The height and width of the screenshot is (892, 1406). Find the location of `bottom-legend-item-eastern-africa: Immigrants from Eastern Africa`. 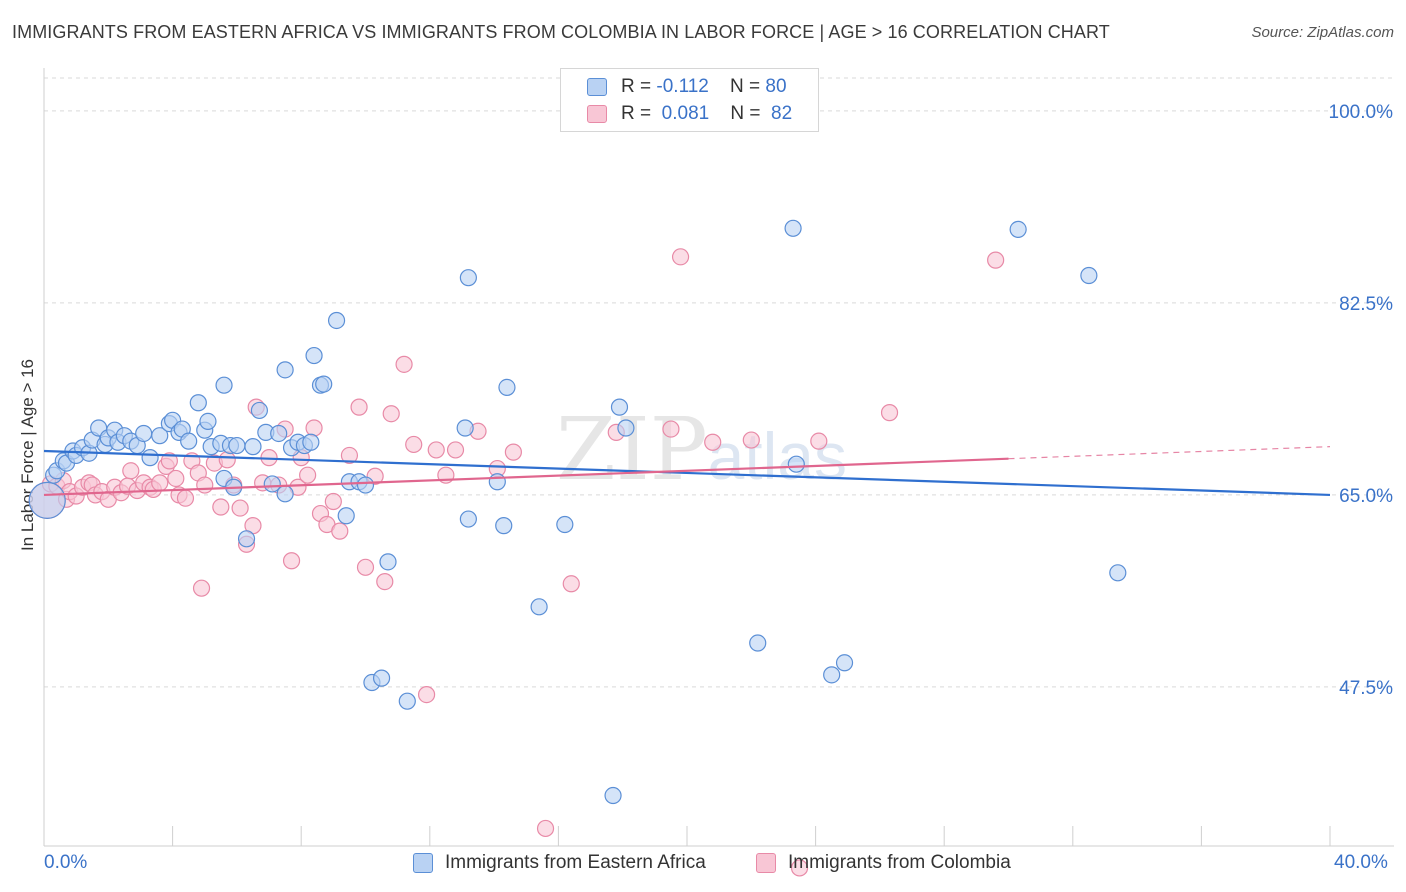

bottom-legend-item-eastern-africa: Immigrants from Eastern Africa is located at coordinates (559, 863).